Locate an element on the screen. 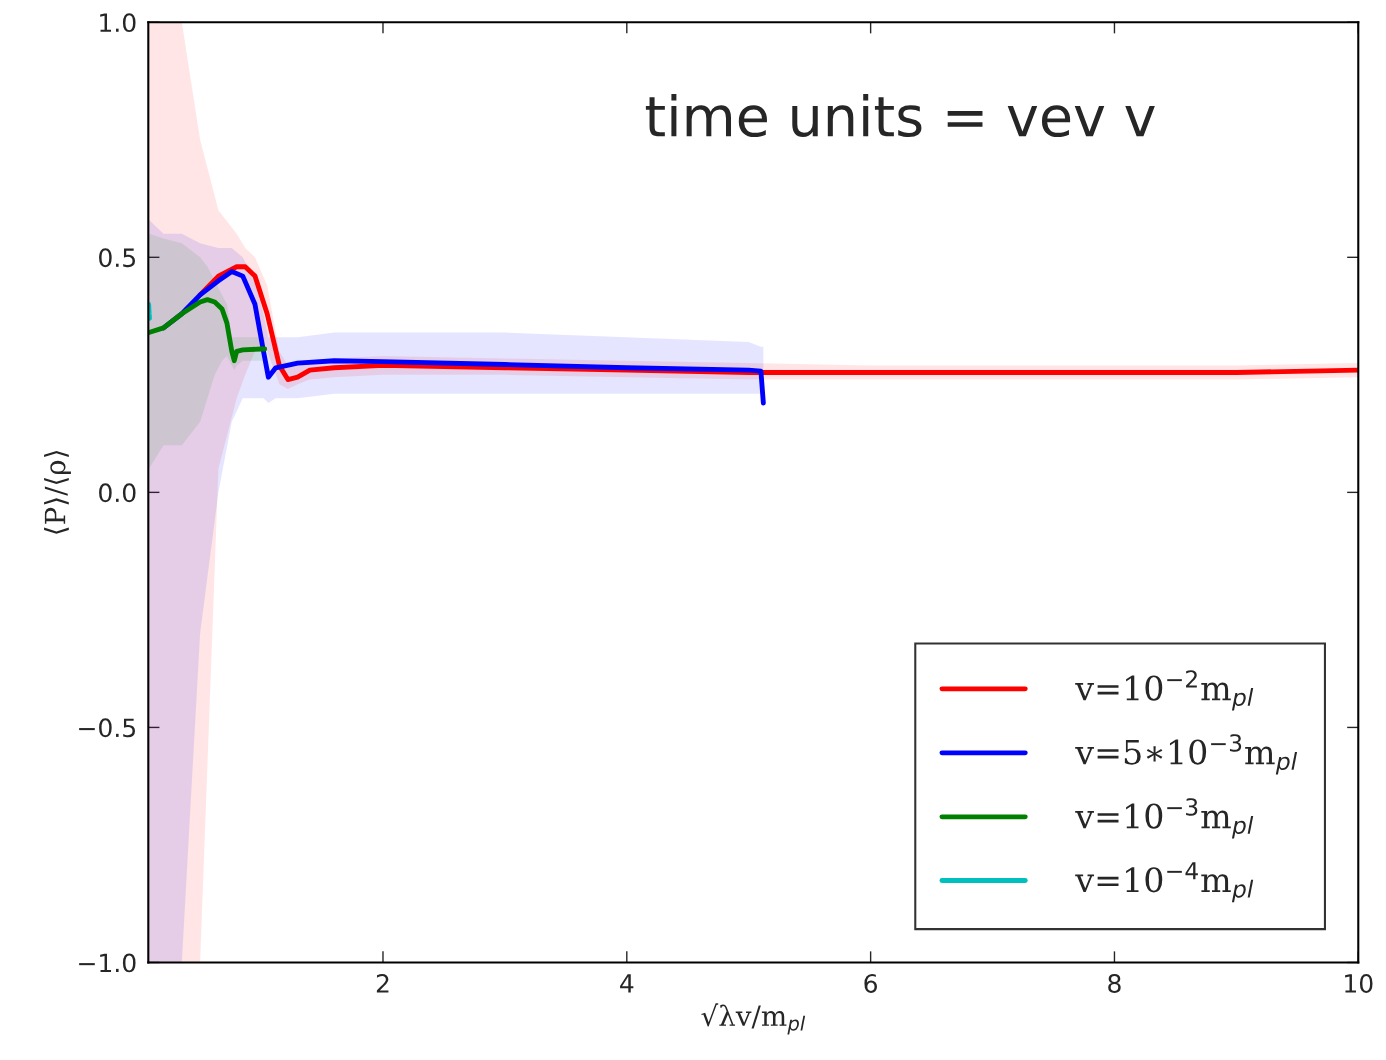 Image resolution: width=1386 pixels, height=1060 pixels. y-tick-label: 0.5 is located at coordinates (117, 258).